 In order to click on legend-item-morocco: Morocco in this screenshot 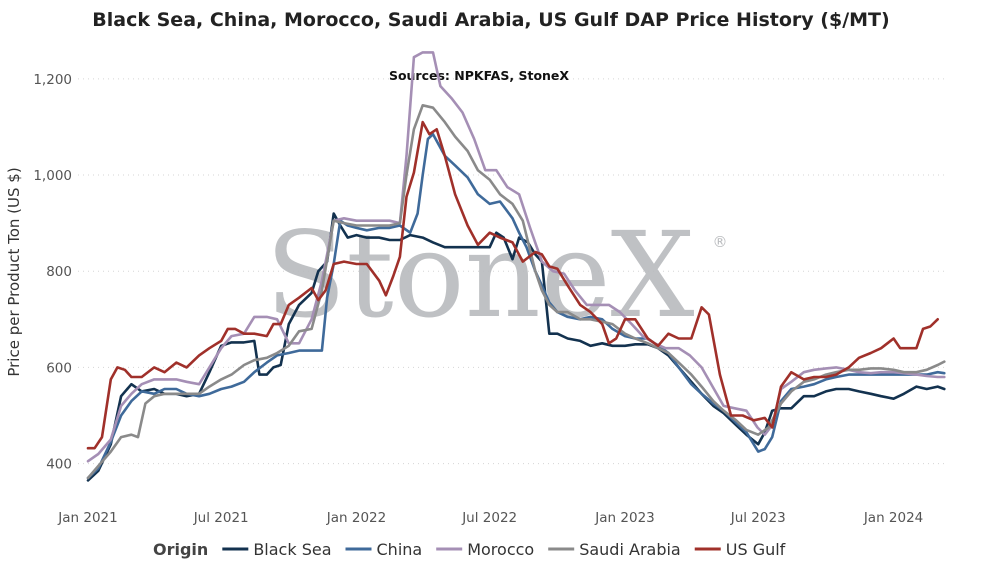, I will do `click(485, 549)`.